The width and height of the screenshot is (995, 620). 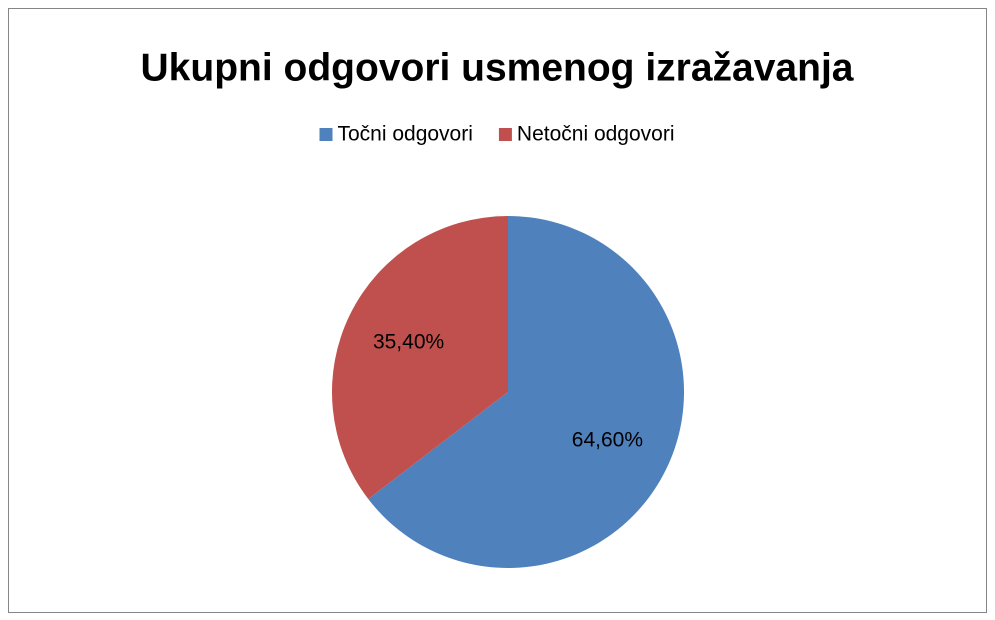 What do you see at coordinates (408, 341) in the screenshot?
I see `data-label: 35,40%` at bounding box center [408, 341].